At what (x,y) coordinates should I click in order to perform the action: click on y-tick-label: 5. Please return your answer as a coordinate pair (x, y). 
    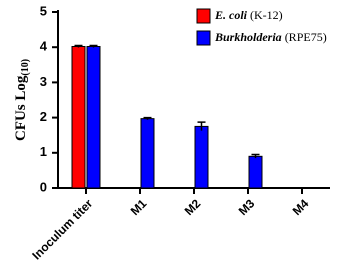
    Looking at the image, I should click on (43, 10).